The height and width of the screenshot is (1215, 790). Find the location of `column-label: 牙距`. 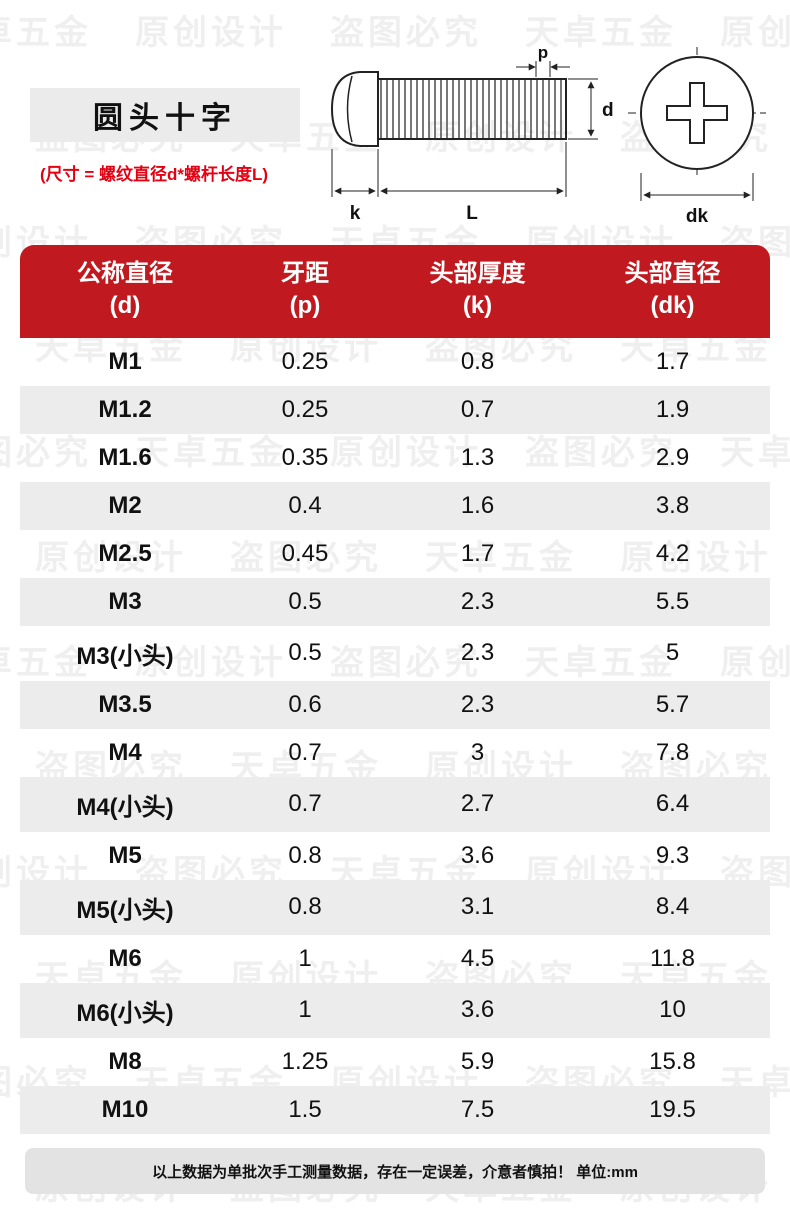

column-label: 牙距 is located at coordinates (305, 273).